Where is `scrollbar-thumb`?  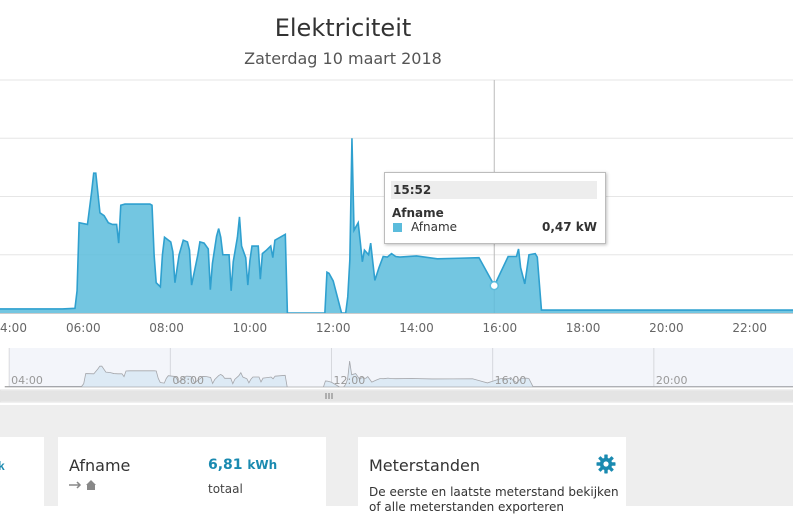
scrollbar-thumb is located at coordinates (396, 396).